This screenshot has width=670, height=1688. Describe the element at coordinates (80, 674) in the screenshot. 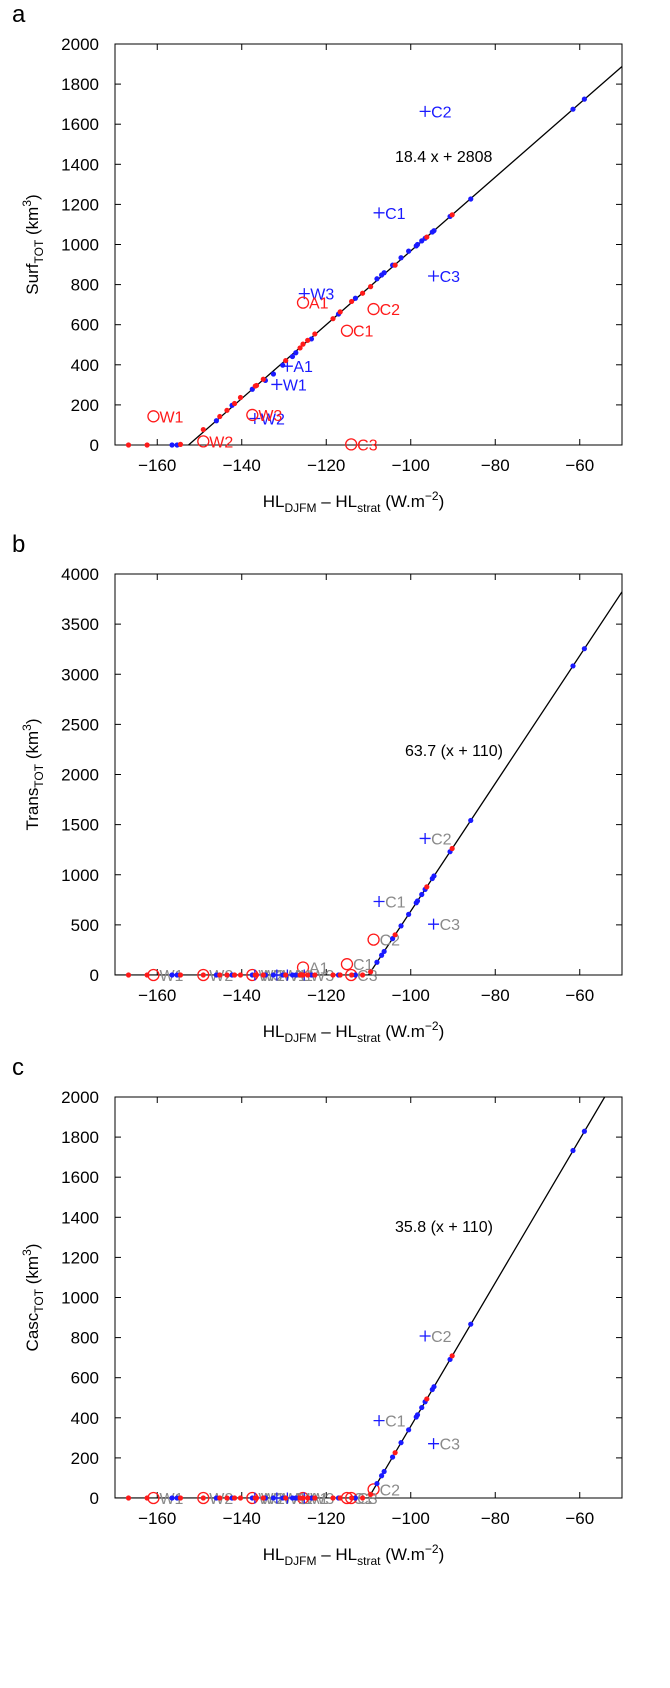

I see `y-tick-label: 3000` at that location.